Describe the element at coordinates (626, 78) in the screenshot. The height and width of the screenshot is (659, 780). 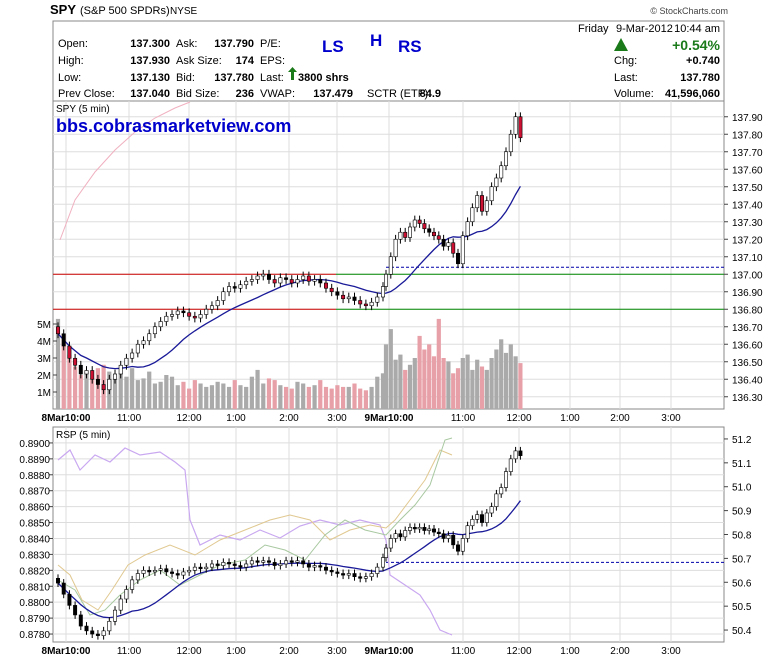
I see `last-label: Last:` at that location.